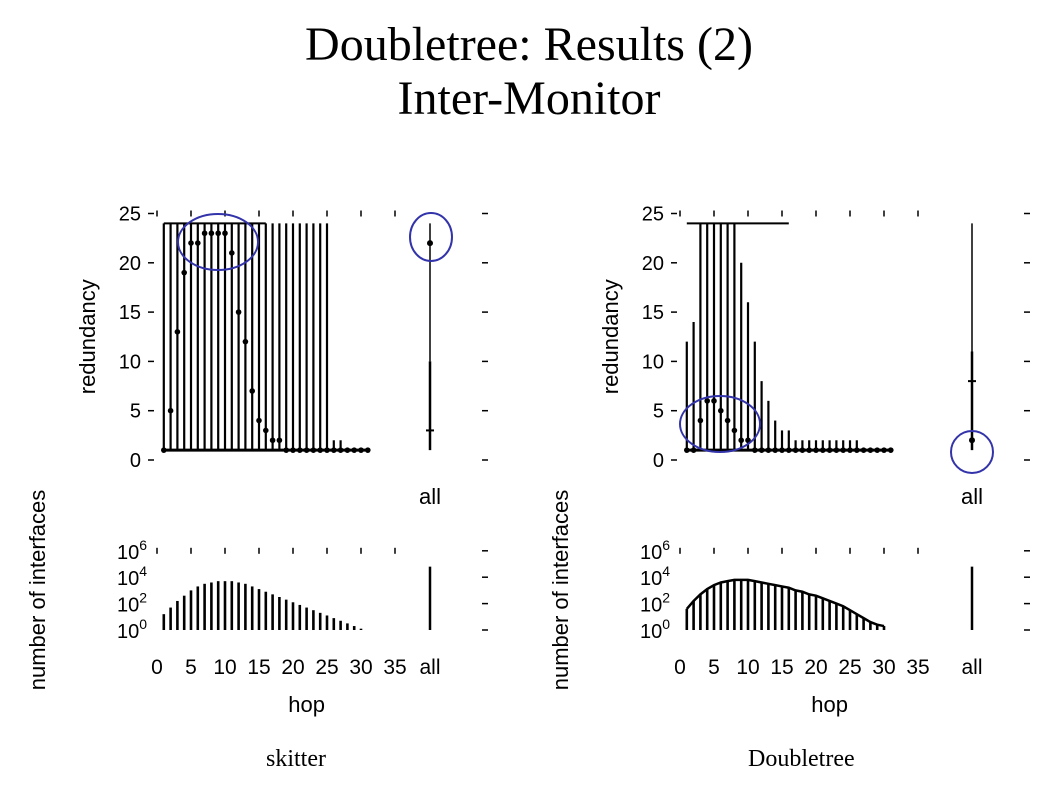  I want to click on caption-skitter: skitter, so click(296, 759).